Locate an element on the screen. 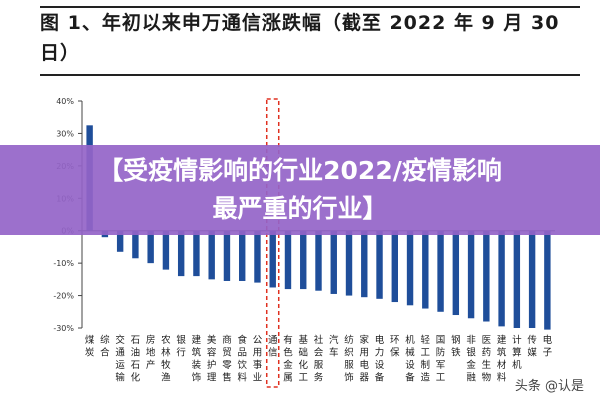 Image resolution: width=600 pixels, height=400 pixels. bar-食品饮料 is located at coordinates (242, 255).